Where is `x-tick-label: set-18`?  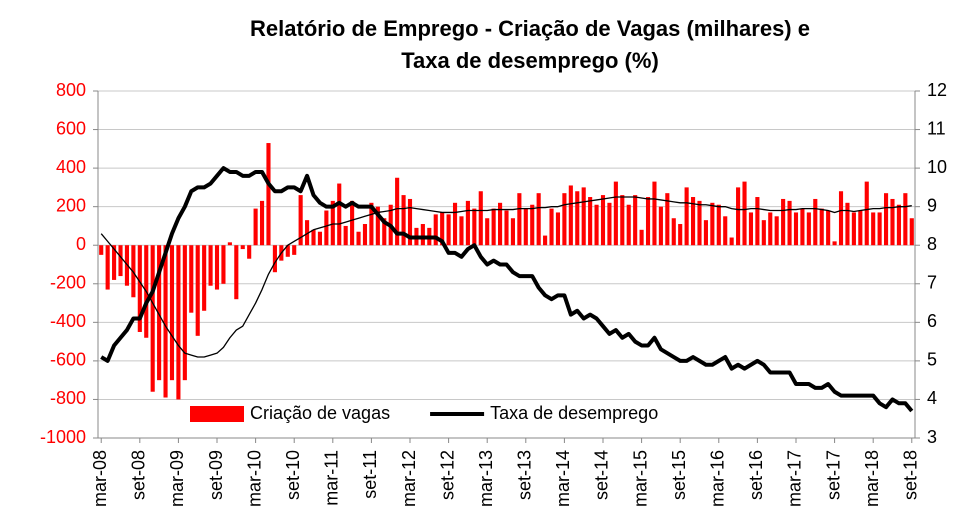 x-tick-label: set-18 is located at coordinates (911, 475).